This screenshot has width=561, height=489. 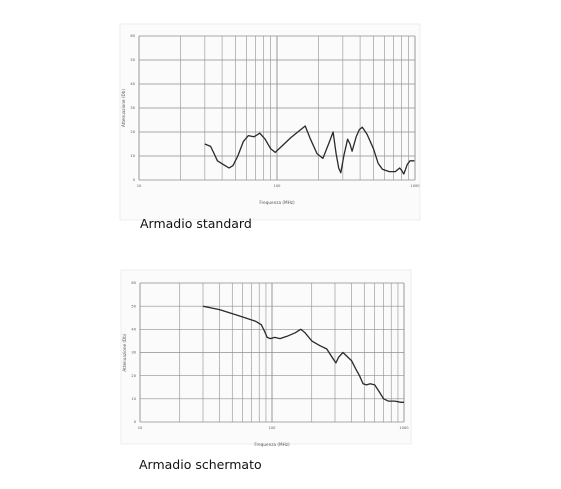 I want to click on chart-caption-schermato: Armadio schermato, so click(x=200, y=464).